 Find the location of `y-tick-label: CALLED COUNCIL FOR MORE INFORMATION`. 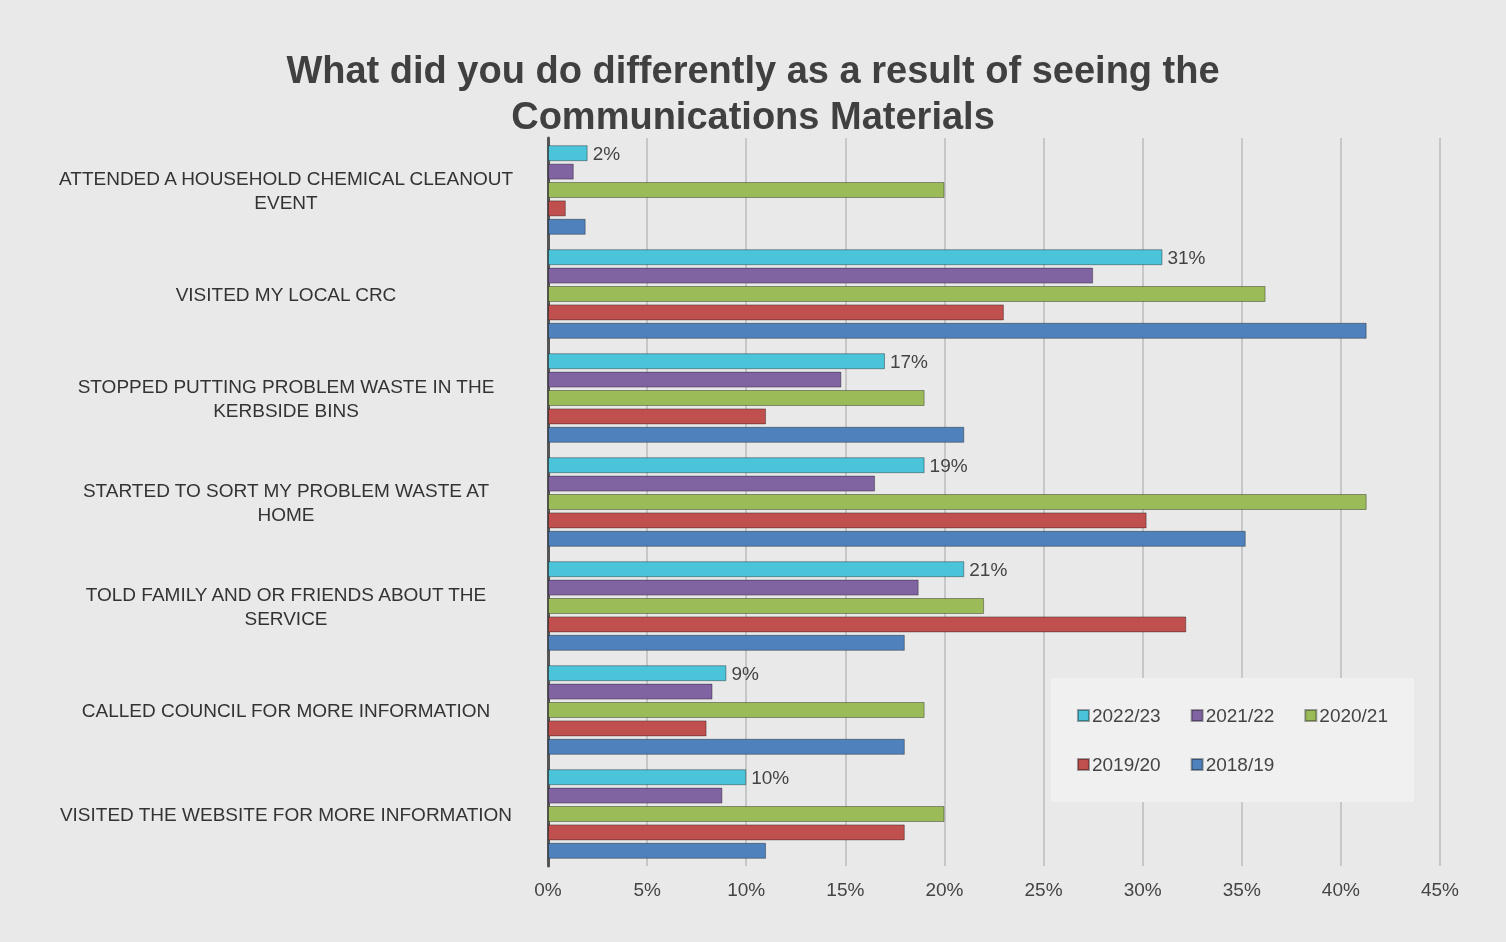

y-tick-label: CALLED COUNCIL FOR MORE INFORMATION is located at coordinates (286, 710).